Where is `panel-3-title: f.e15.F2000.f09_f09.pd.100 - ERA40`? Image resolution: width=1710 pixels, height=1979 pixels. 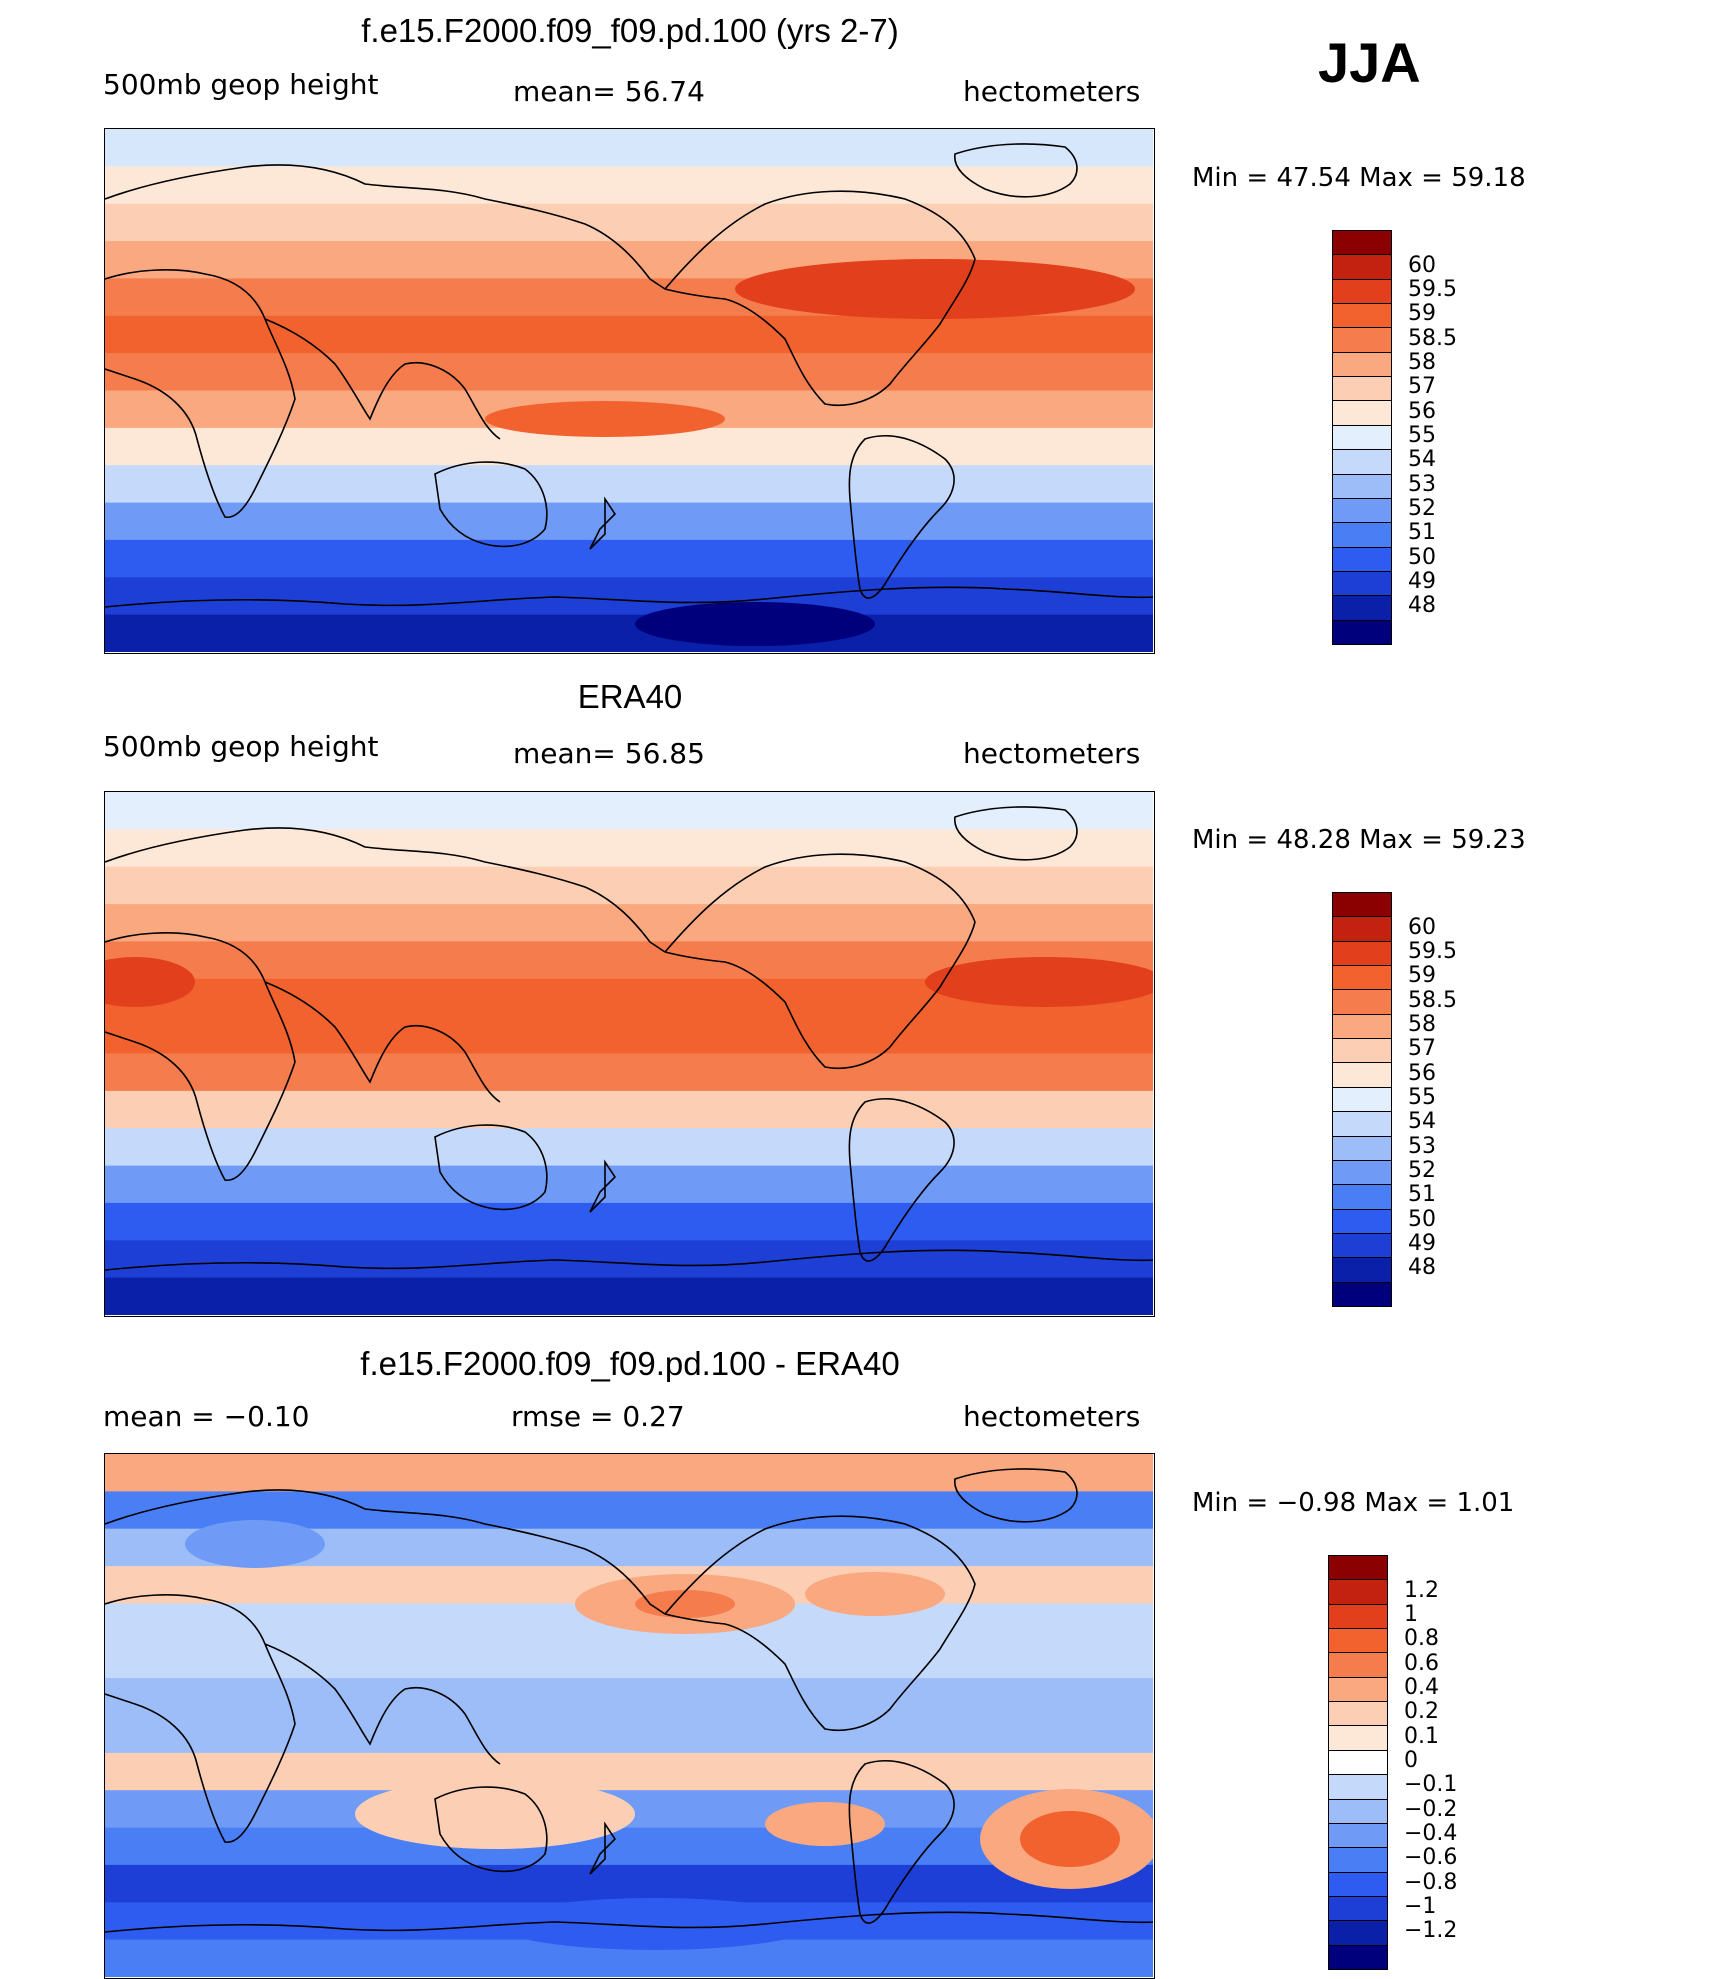 panel-3-title: f.e15.F2000.f09_f09.pd.100 - ERA40 is located at coordinates (630, 1363).